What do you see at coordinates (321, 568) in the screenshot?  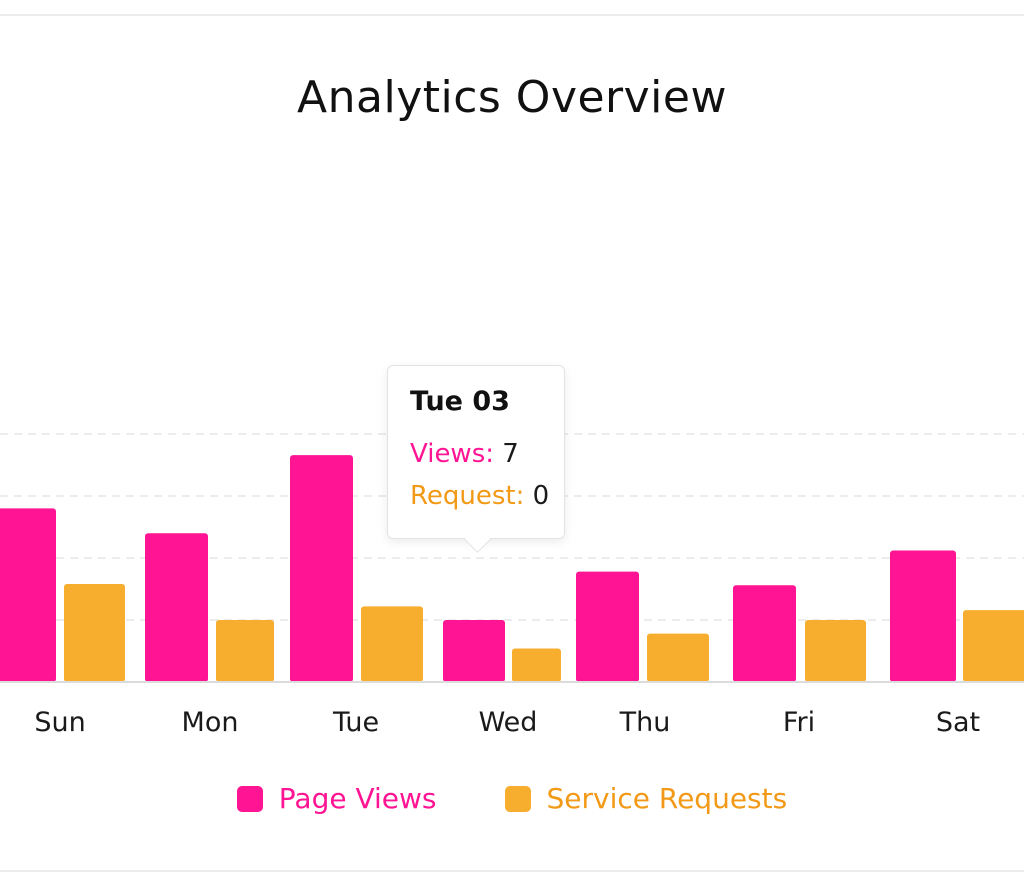 I see `bar-page-views-tue` at bounding box center [321, 568].